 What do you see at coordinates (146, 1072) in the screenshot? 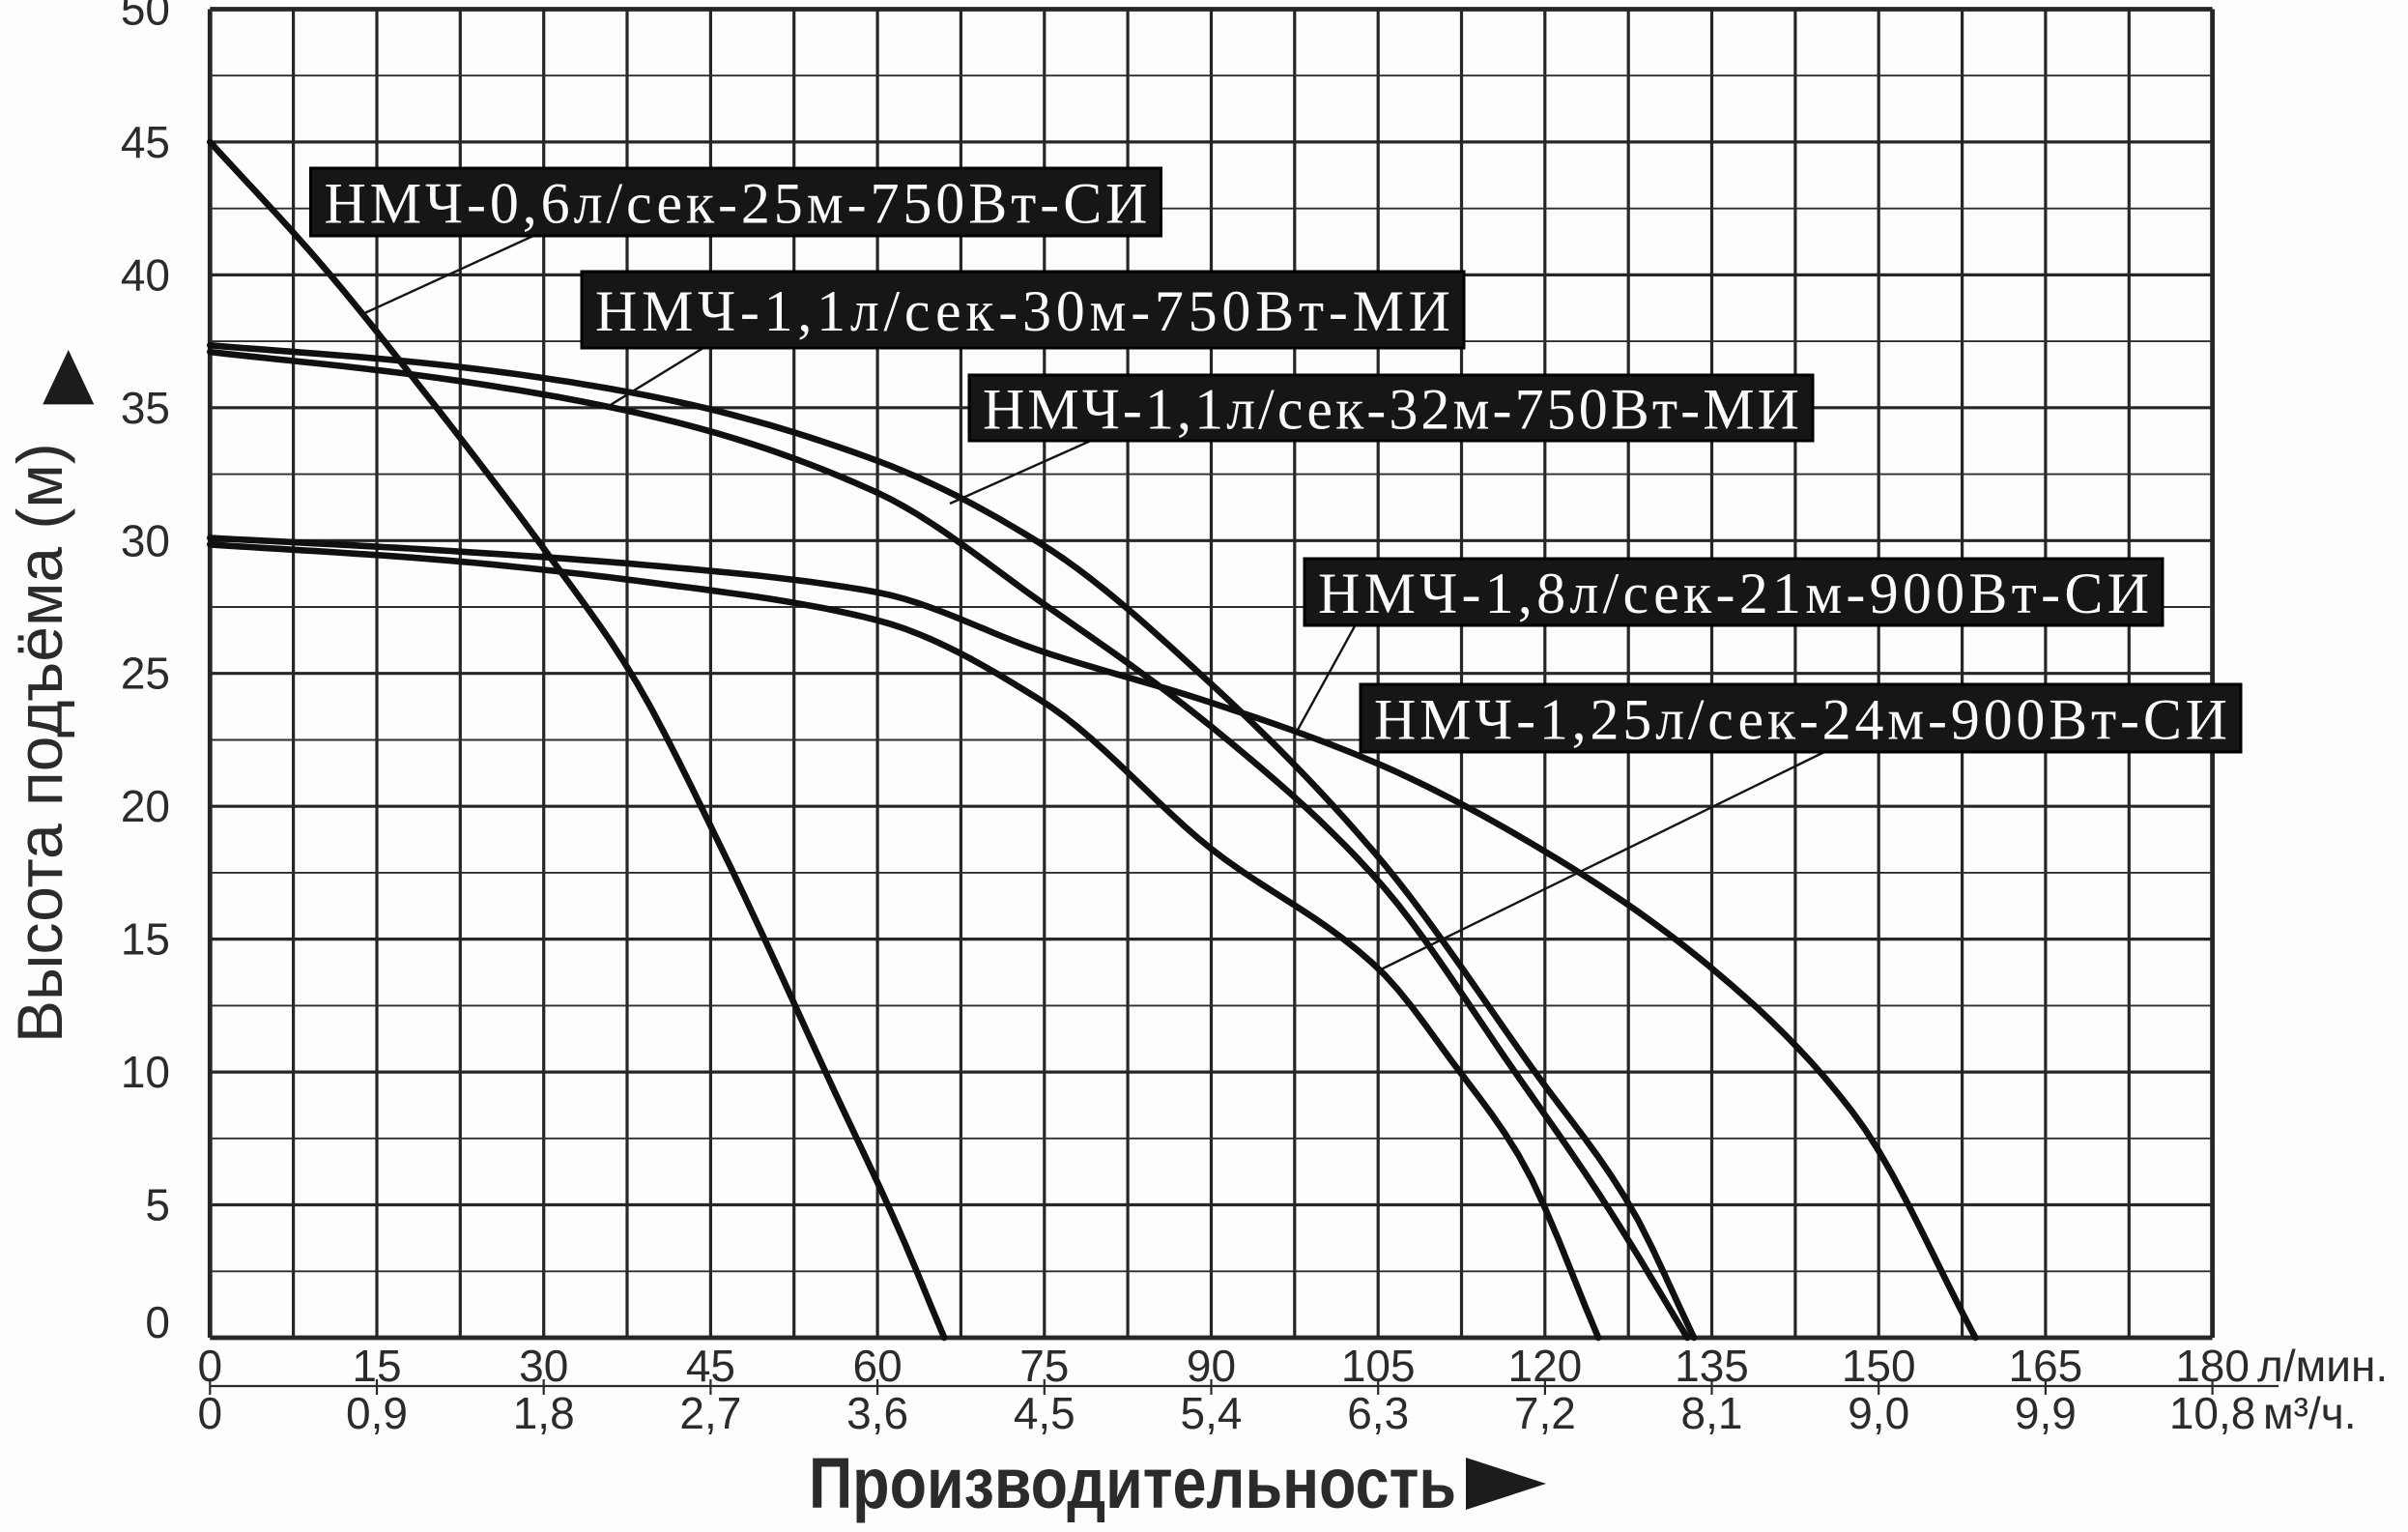
I see `svg-text: 10` at bounding box center [146, 1072].